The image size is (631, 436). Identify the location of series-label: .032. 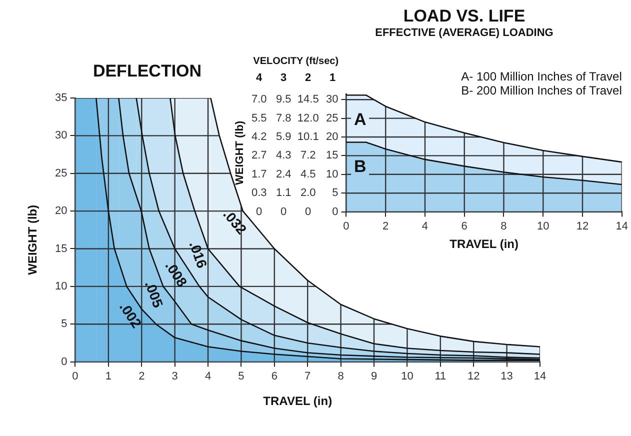
(235, 222).